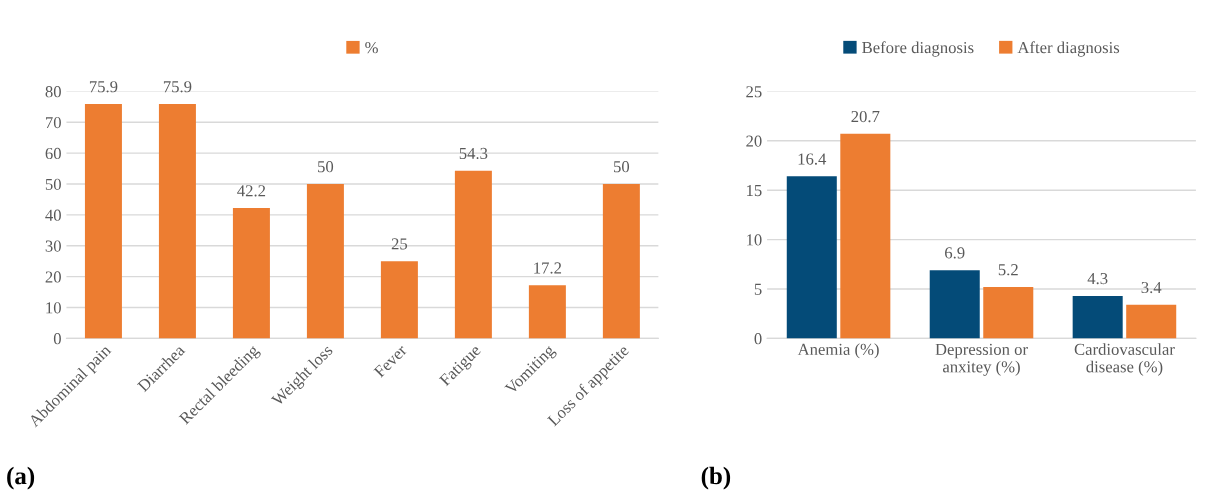  What do you see at coordinates (548, 268) in the screenshot?
I see `data-label: 17.2` at bounding box center [548, 268].